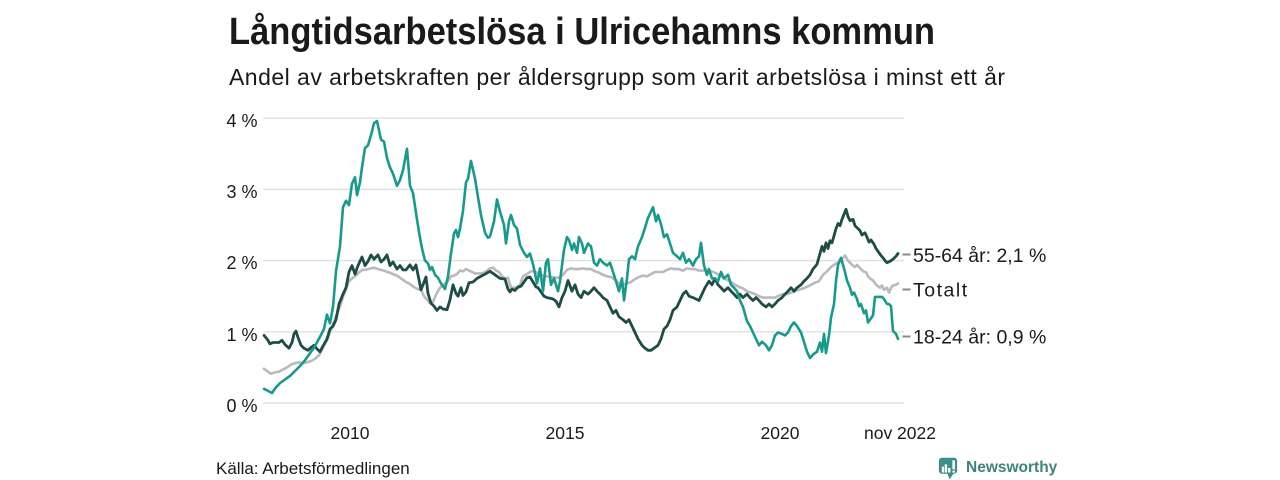 The image size is (1280, 480). What do you see at coordinates (241, 192) in the screenshot?
I see `svg-text: 3 %` at bounding box center [241, 192].